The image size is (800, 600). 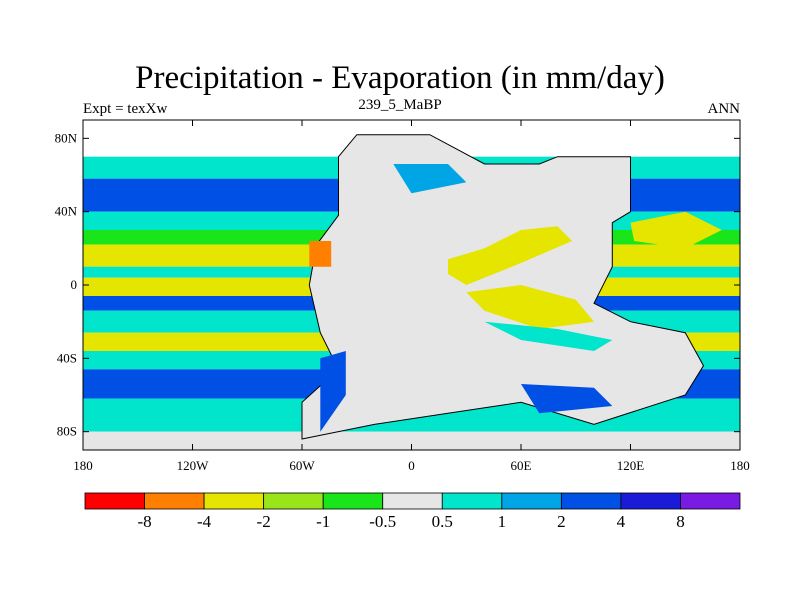 What do you see at coordinates (323, 521) in the screenshot?
I see `colorbar-label-3: -1` at bounding box center [323, 521].